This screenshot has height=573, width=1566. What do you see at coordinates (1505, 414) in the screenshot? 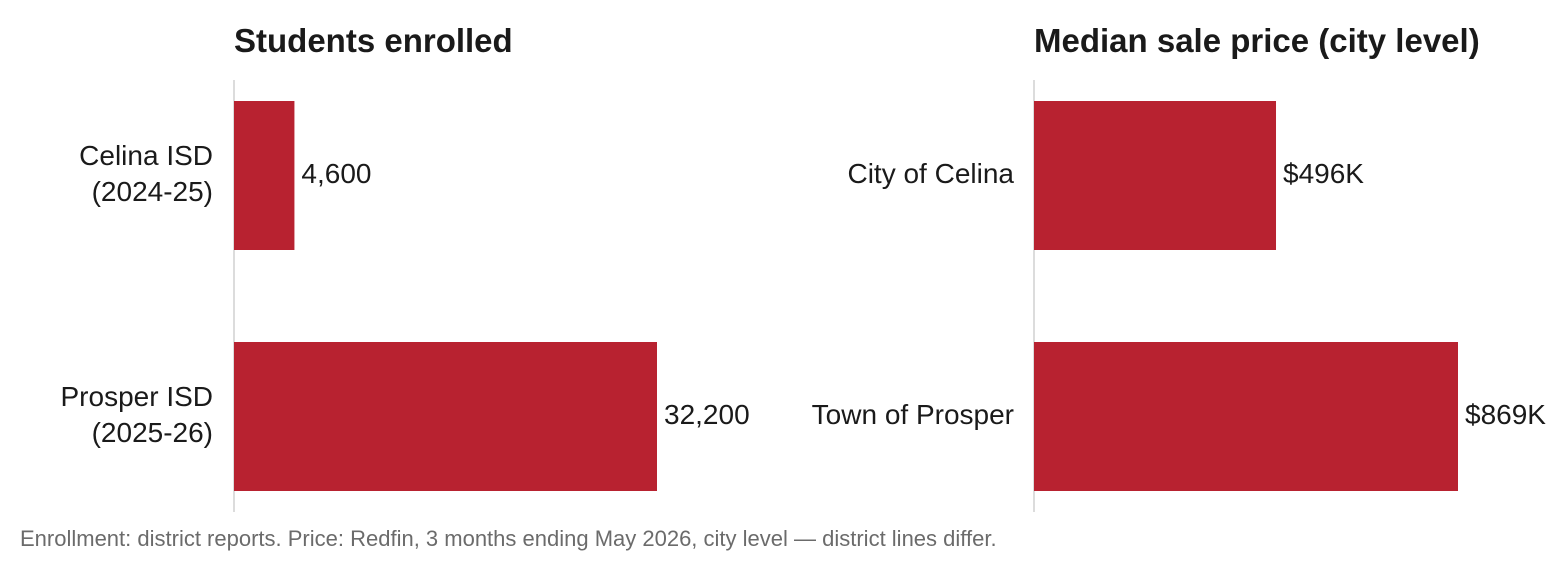
I see `price-value-label: $869K` at bounding box center [1505, 414].